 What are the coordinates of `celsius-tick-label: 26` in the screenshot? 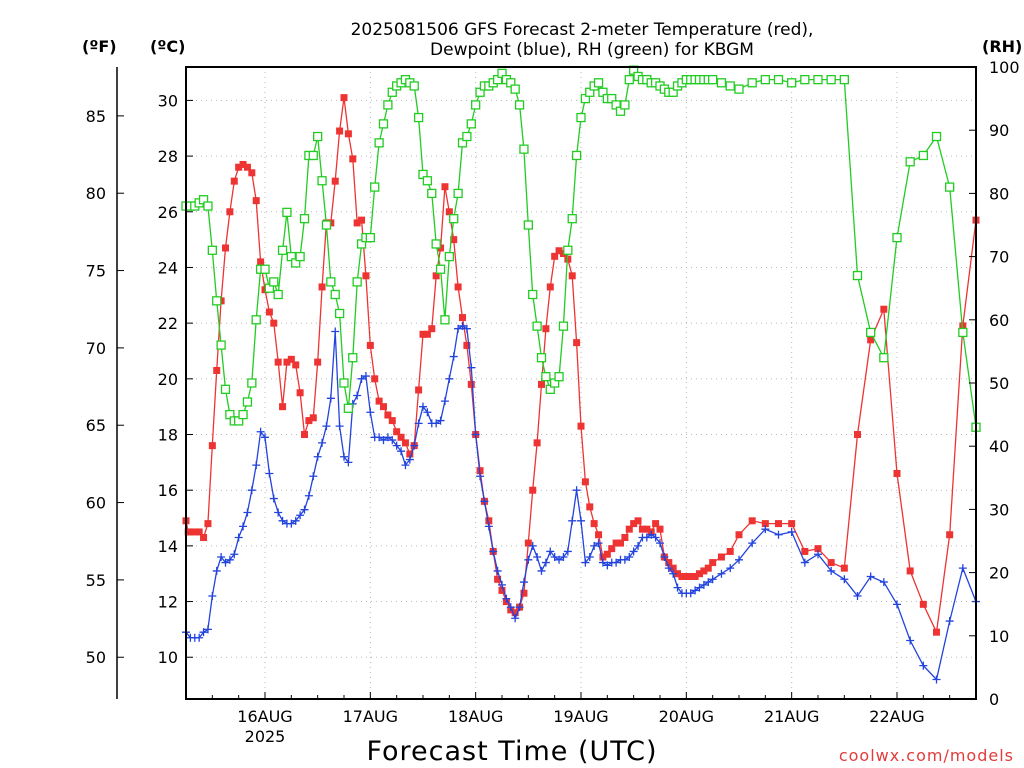 It's located at (168, 212).